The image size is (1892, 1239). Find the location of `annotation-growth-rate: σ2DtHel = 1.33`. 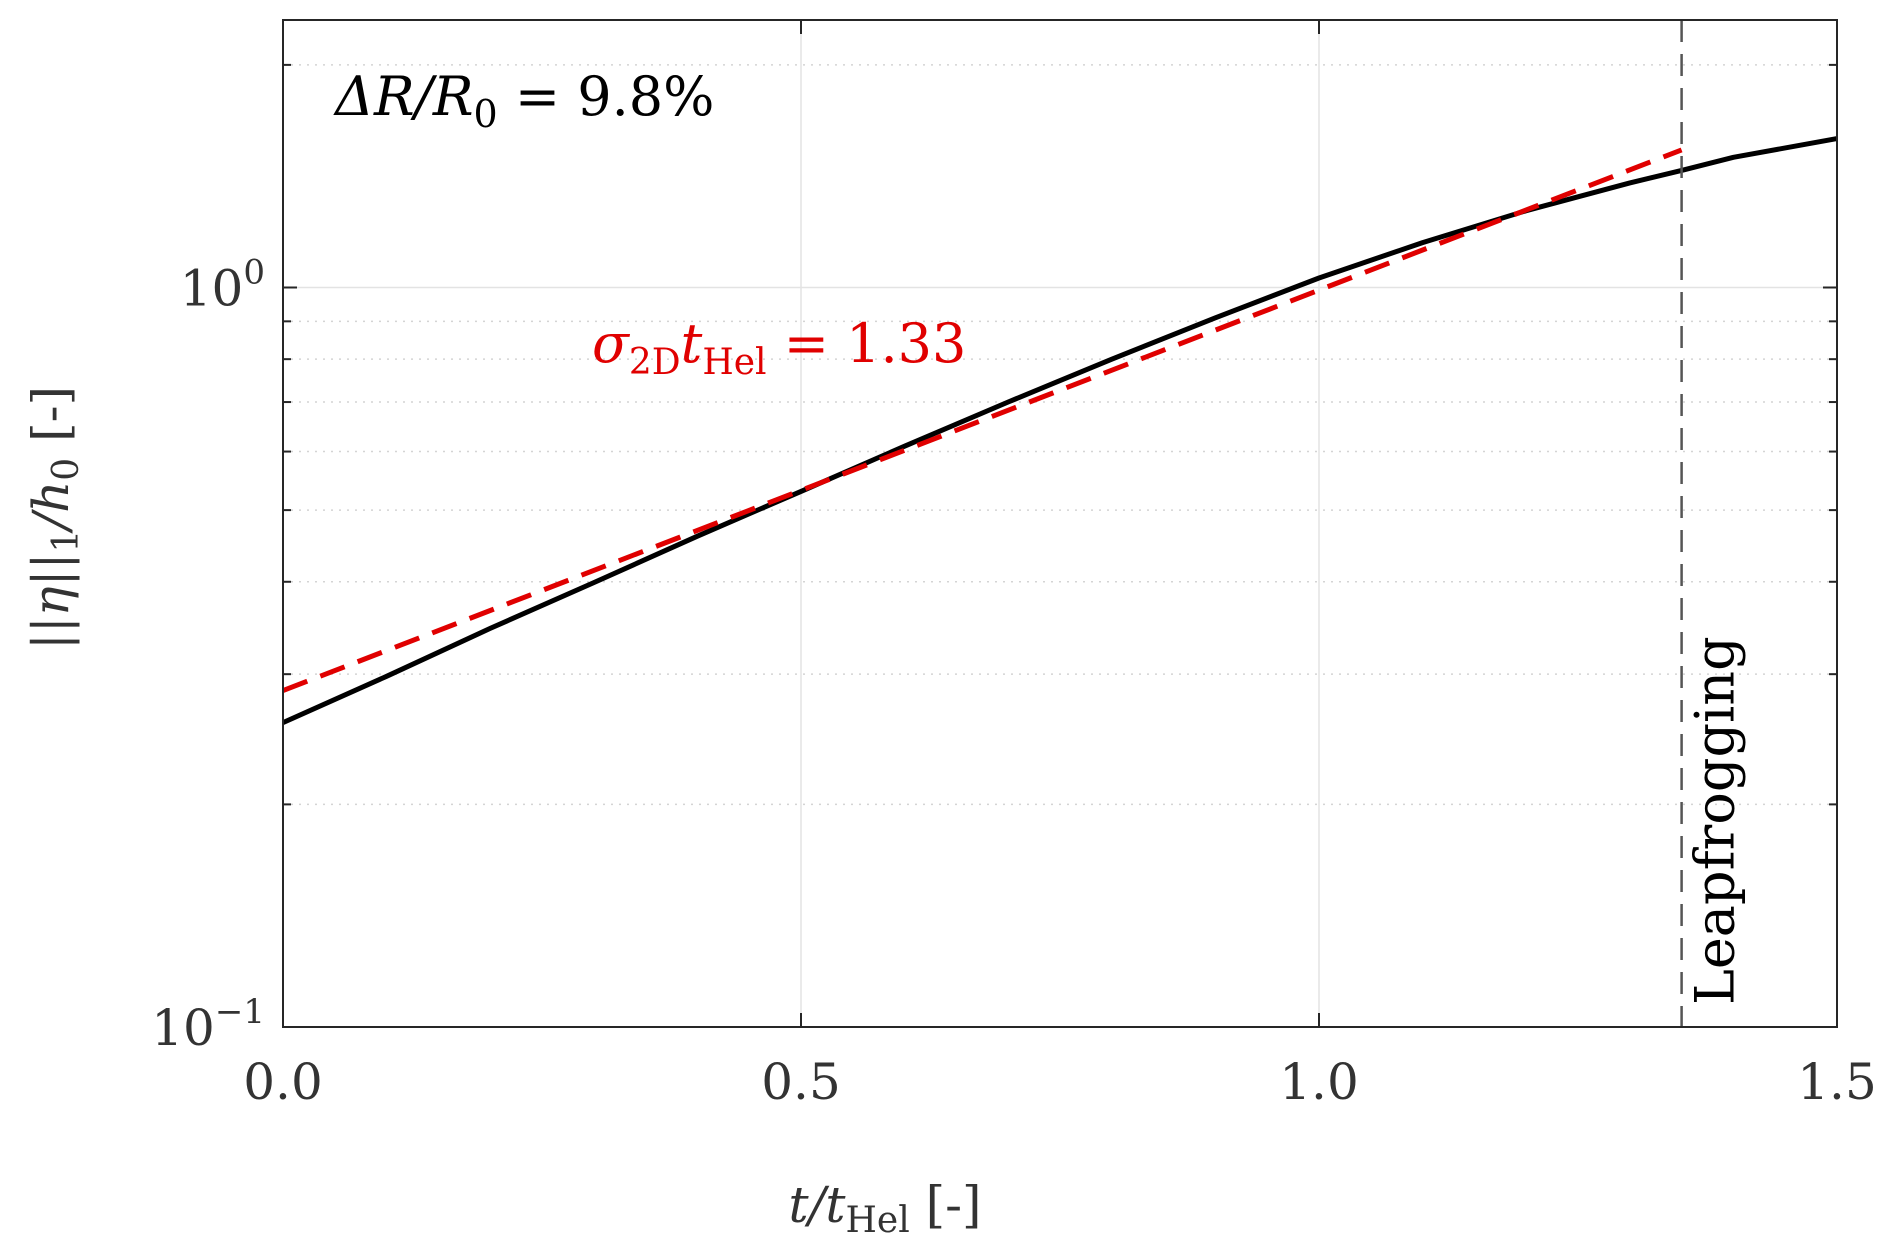

annotation-growth-rate: σ2DtHel = 1.33 is located at coordinates (779, 347).